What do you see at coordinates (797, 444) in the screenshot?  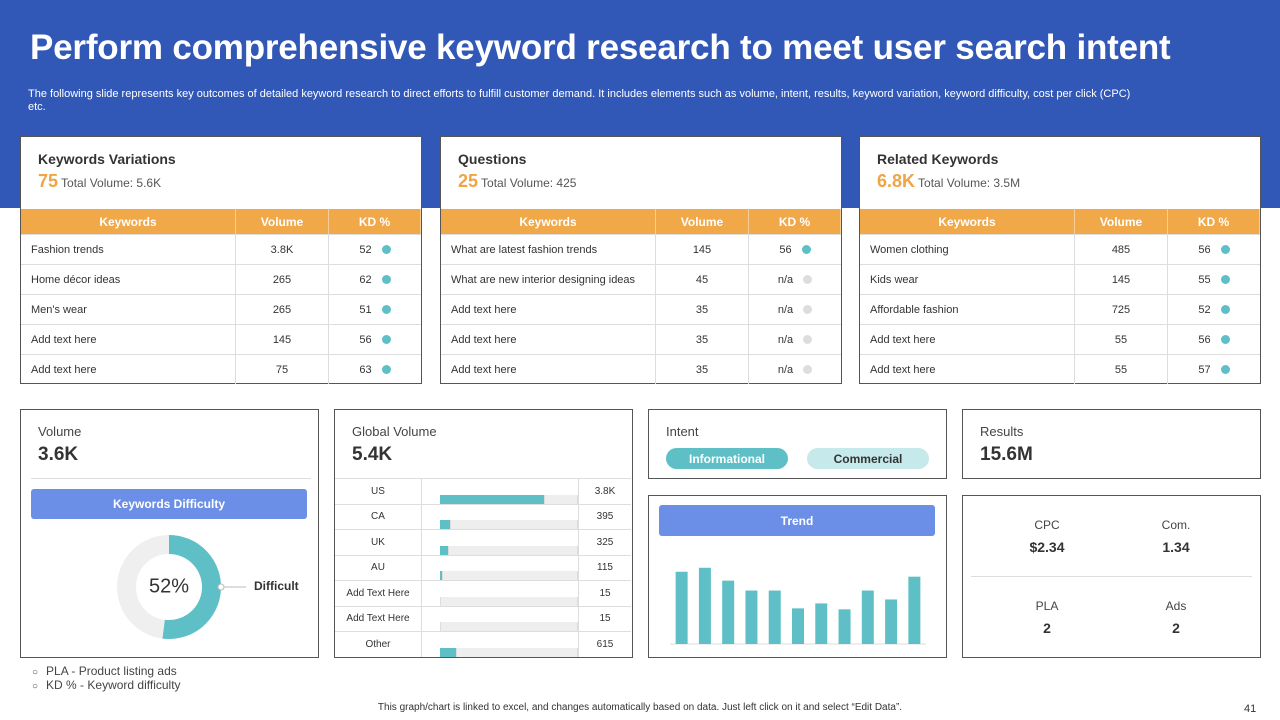 I see `intent-card: Intent Informational Commercial` at bounding box center [797, 444].